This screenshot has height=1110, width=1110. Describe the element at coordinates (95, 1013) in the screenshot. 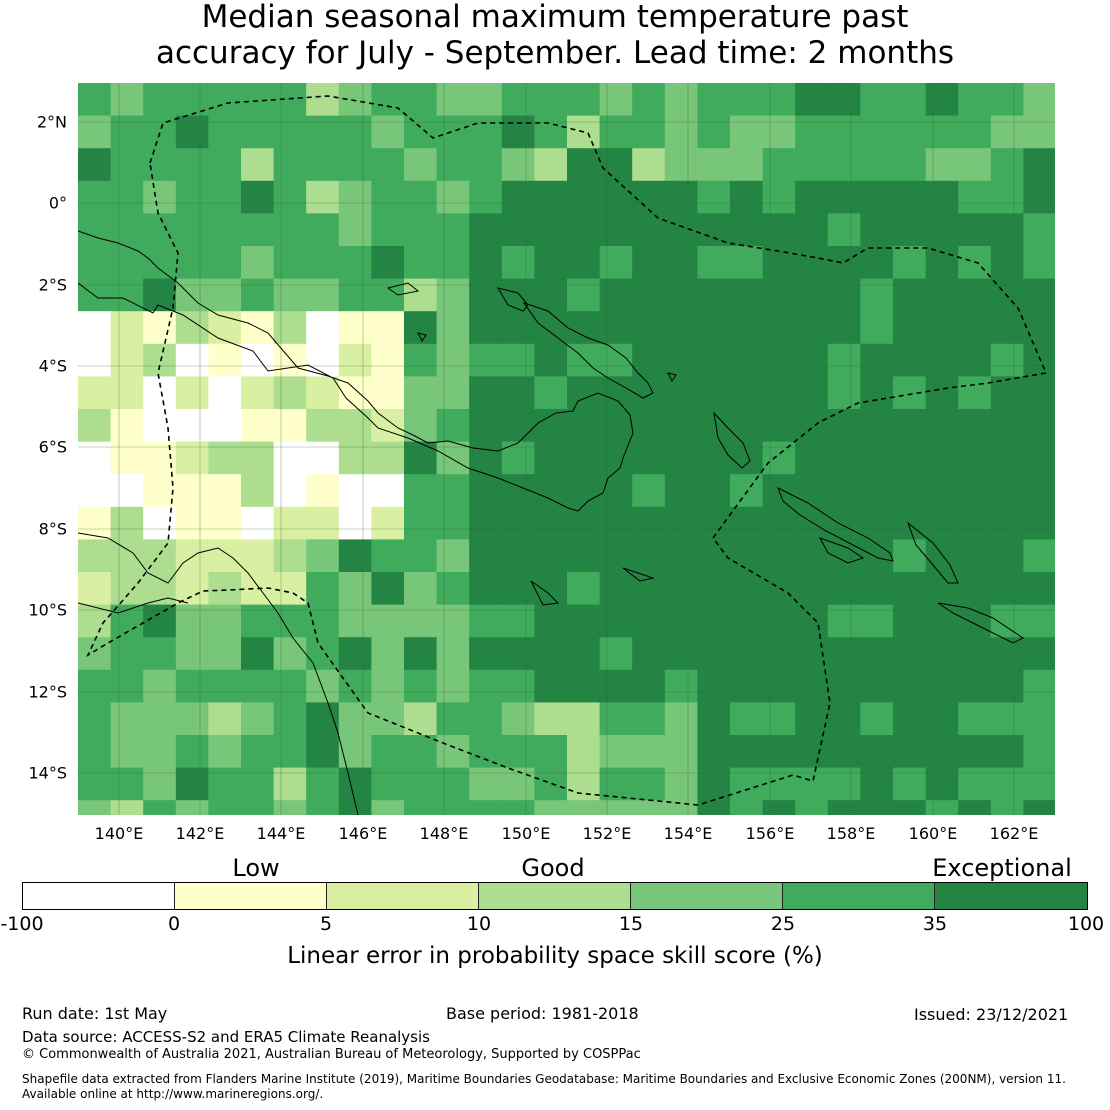

I see `run-date: Run date: 1st May` at that location.